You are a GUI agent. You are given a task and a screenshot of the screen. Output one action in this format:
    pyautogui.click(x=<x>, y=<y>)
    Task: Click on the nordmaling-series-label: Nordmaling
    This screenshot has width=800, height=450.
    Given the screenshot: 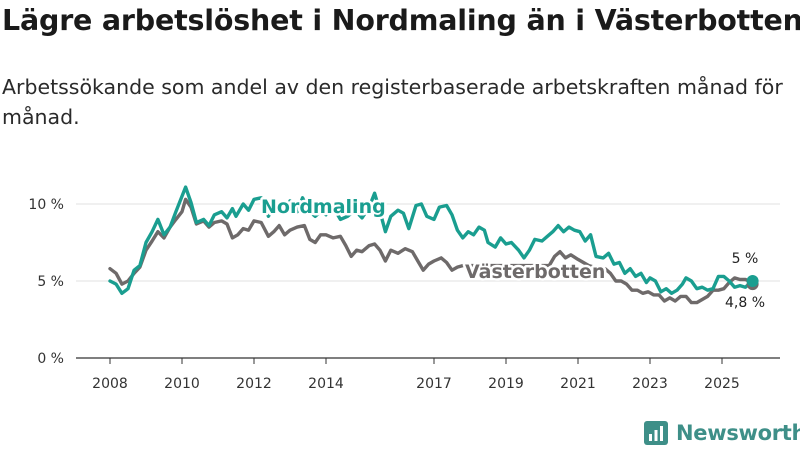 What is the action you would take?
    pyautogui.click(x=323, y=207)
    